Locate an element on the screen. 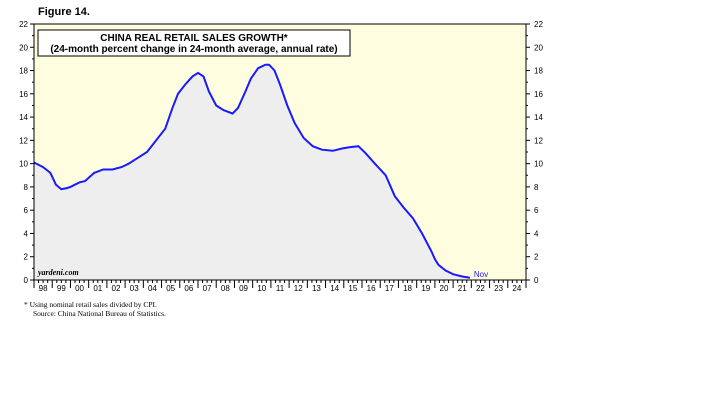 The width and height of the screenshot is (708, 400). x-tick-label: 10 is located at coordinates (261, 288).